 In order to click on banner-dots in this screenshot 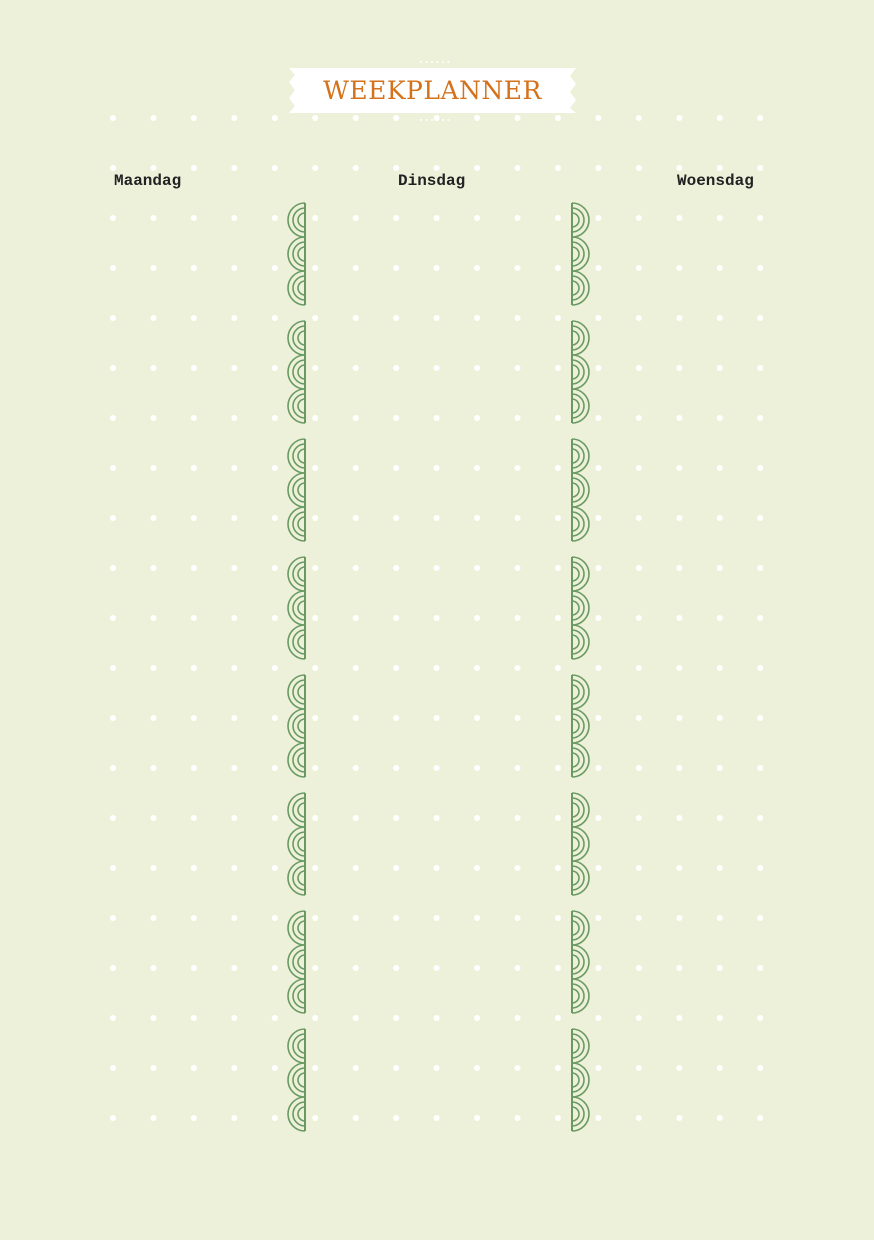, I will do `click(435, 91)`.